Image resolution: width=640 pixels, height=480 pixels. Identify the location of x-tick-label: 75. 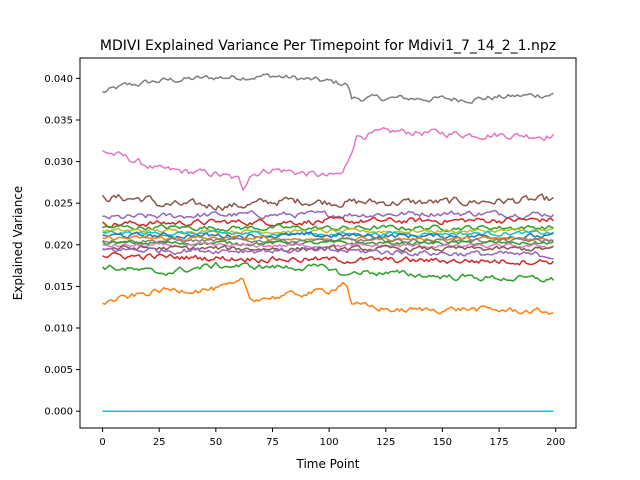
(272, 442).